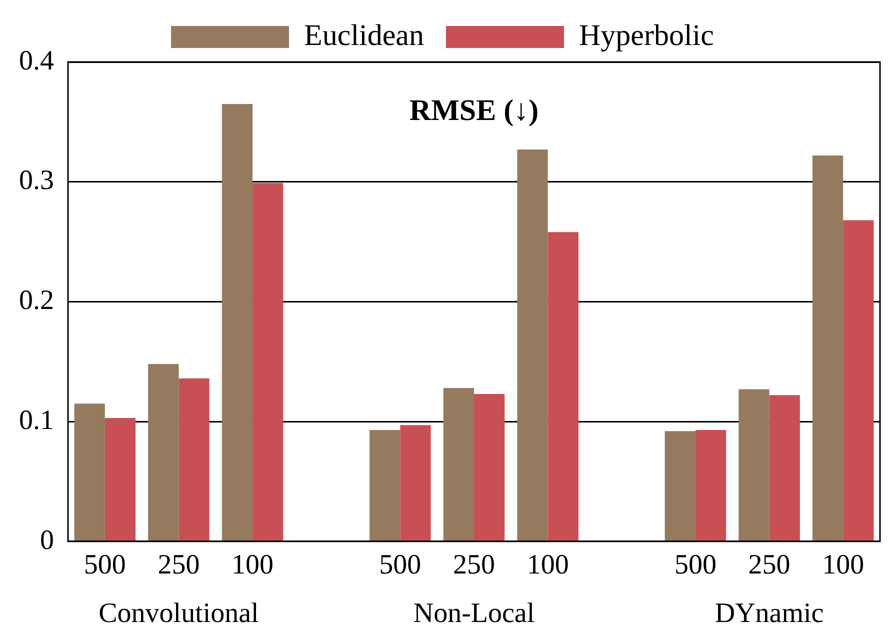 This screenshot has width=892, height=641. I want to click on y-tick-label: 0, so click(47, 540).